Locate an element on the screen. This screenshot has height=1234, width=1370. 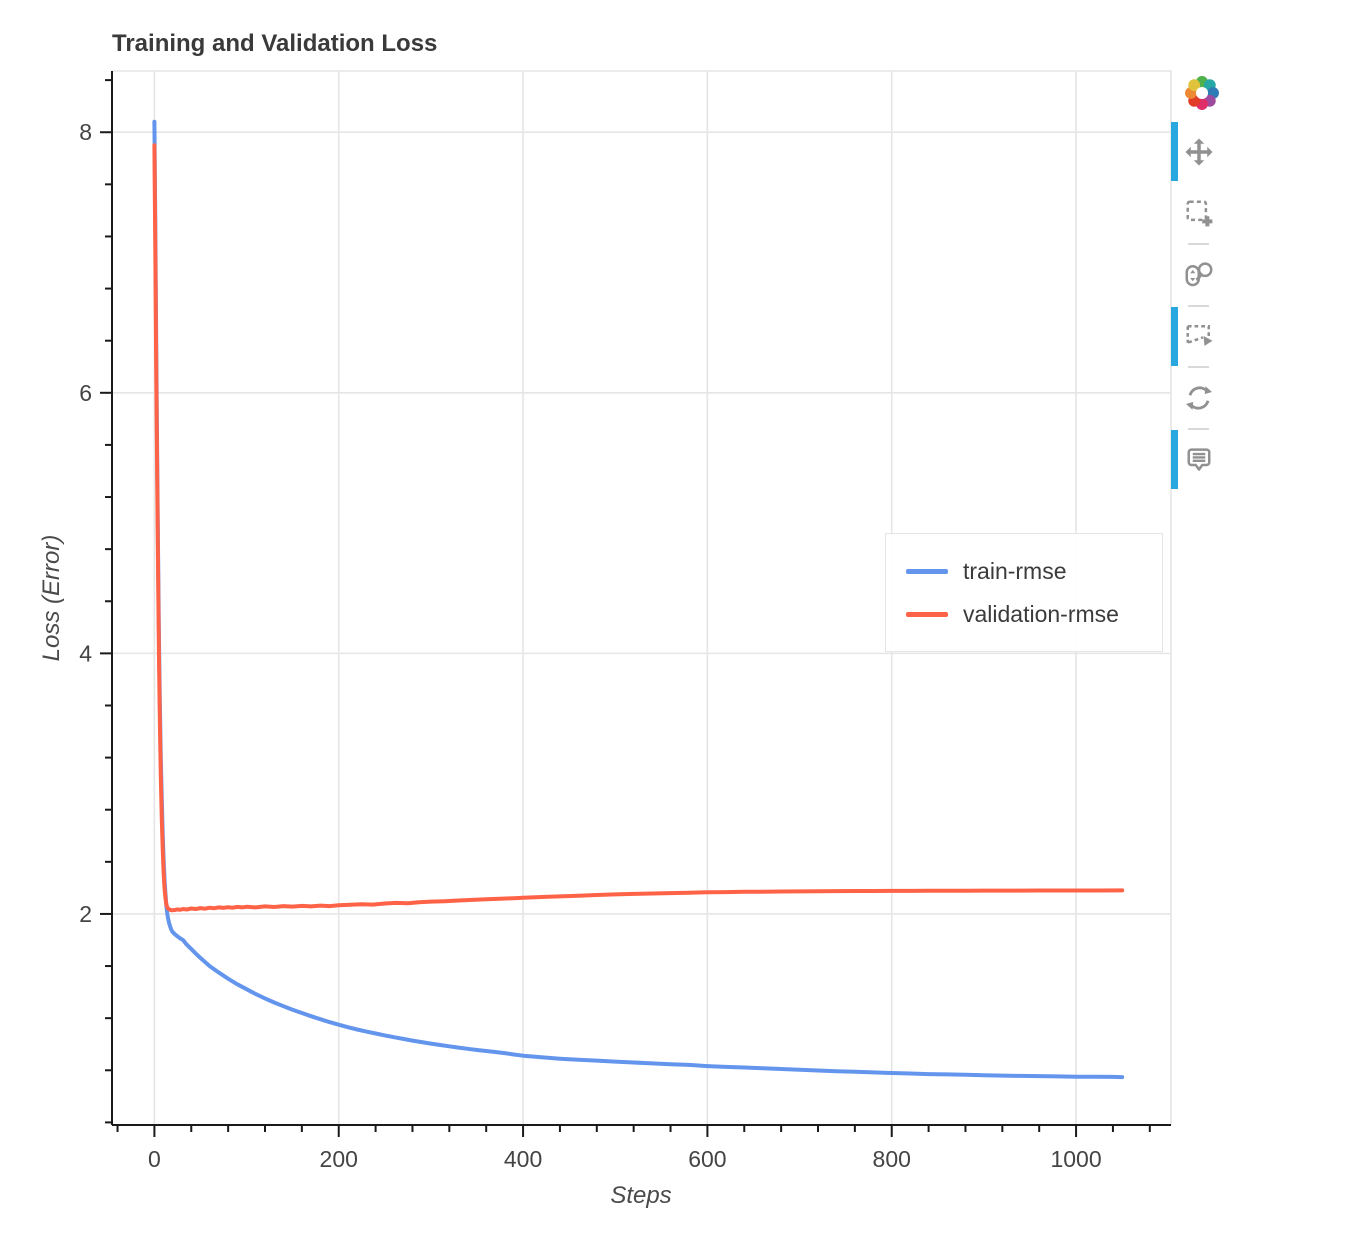
y-axis-label: Loss (Error) is located at coordinates (51, 598).